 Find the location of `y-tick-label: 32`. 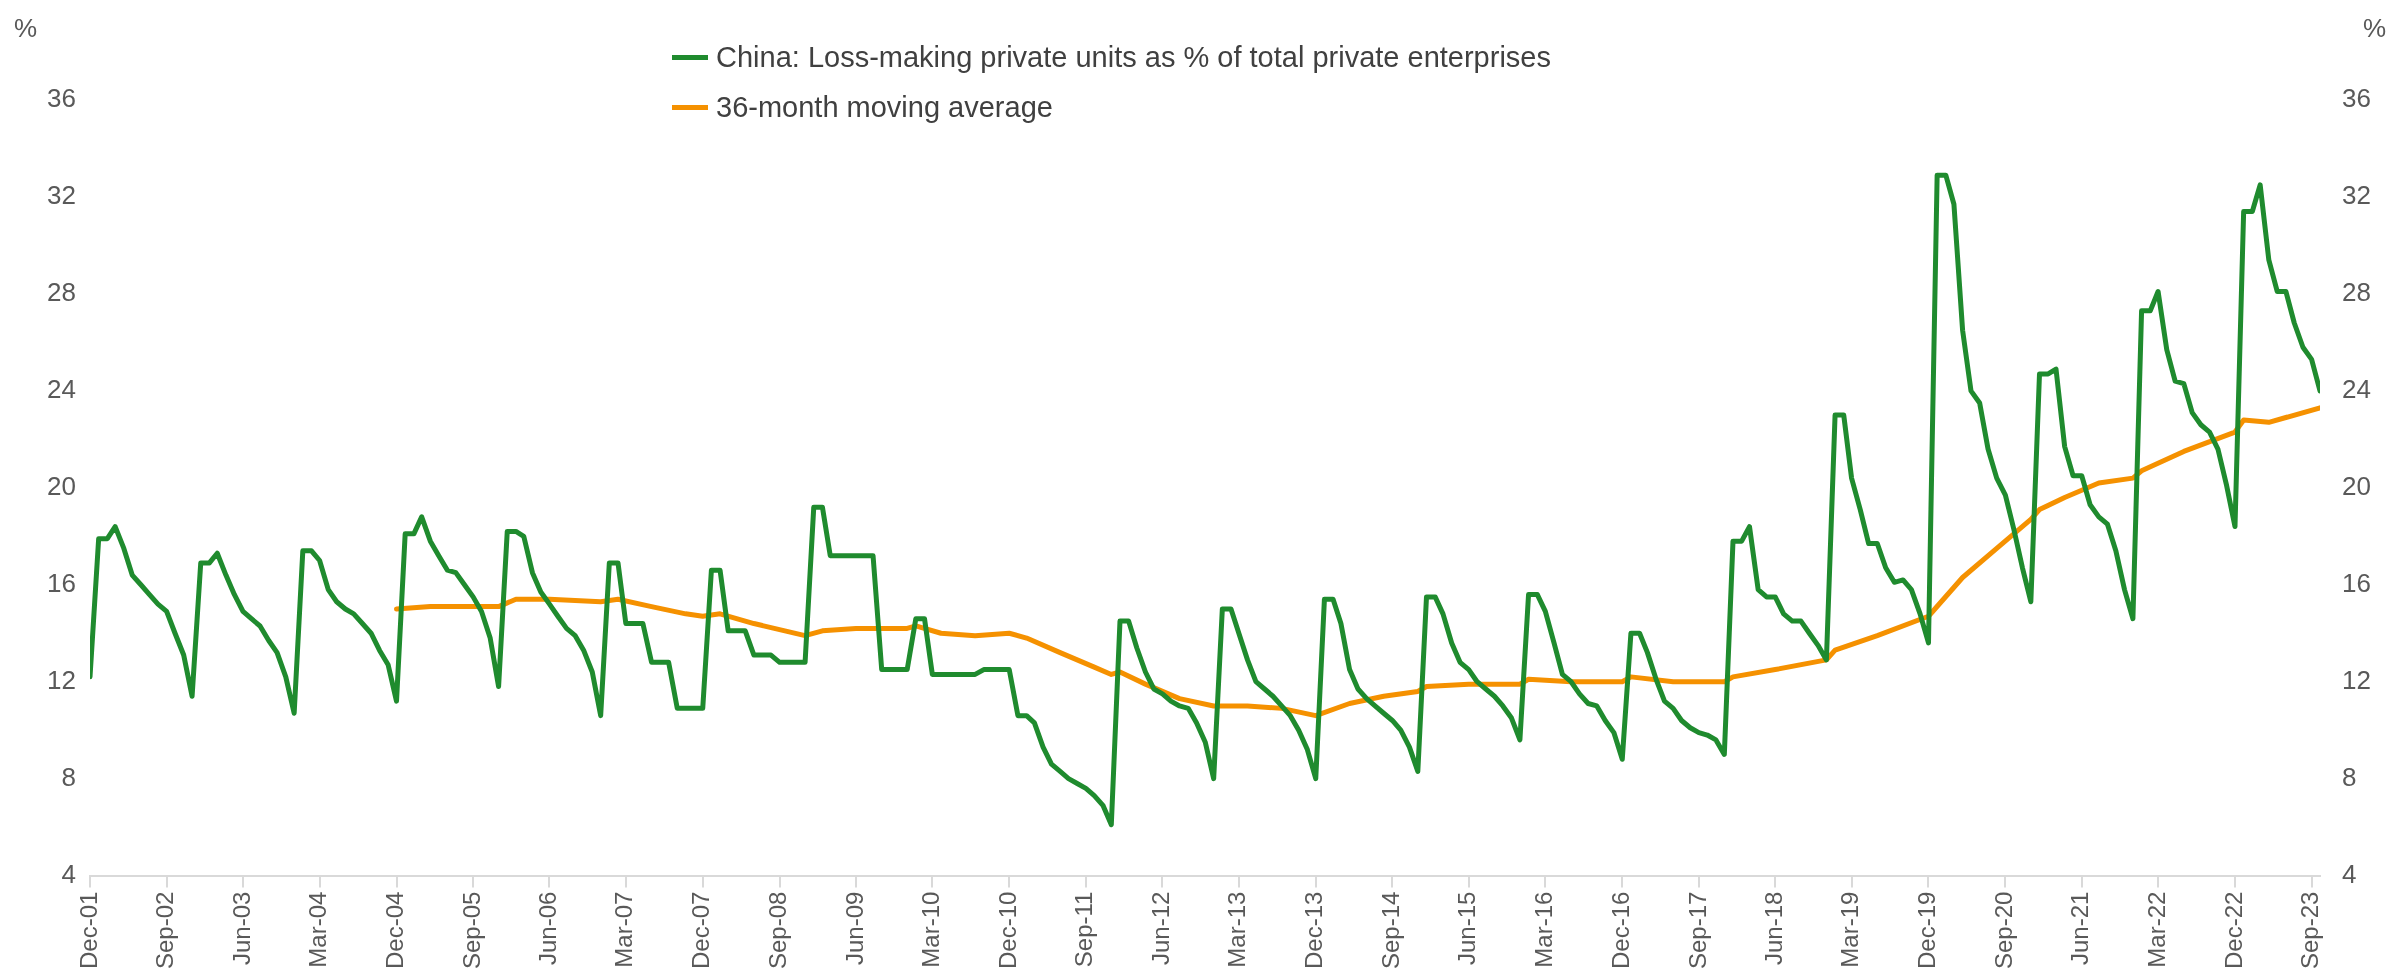

y-tick-label: 32 is located at coordinates (61, 195).